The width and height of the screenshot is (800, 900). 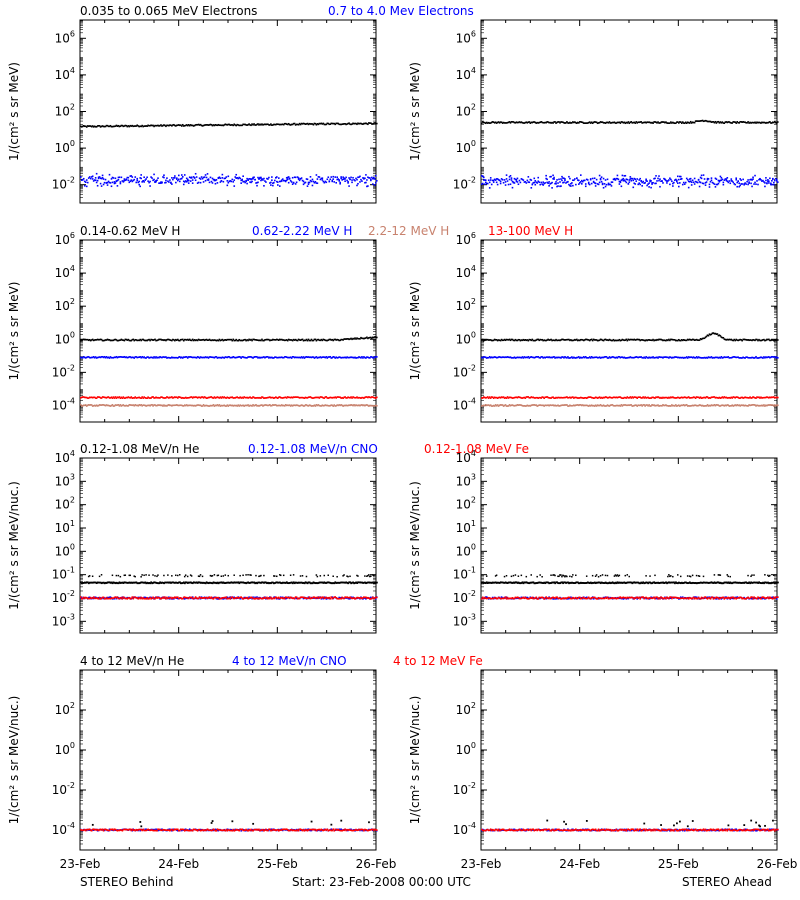 I want to click on y-tick-label: 10⁻², so click(x=63, y=597).